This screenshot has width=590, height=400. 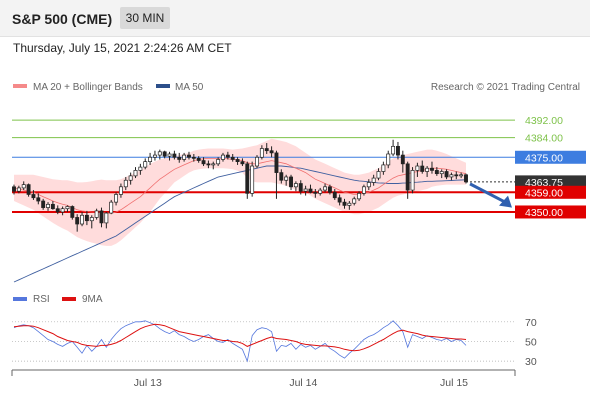 What do you see at coordinates (295, 18) in the screenshot?
I see `chart-header: S&P 500 (CME) 30 MIN` at bounding box center [295, 18].